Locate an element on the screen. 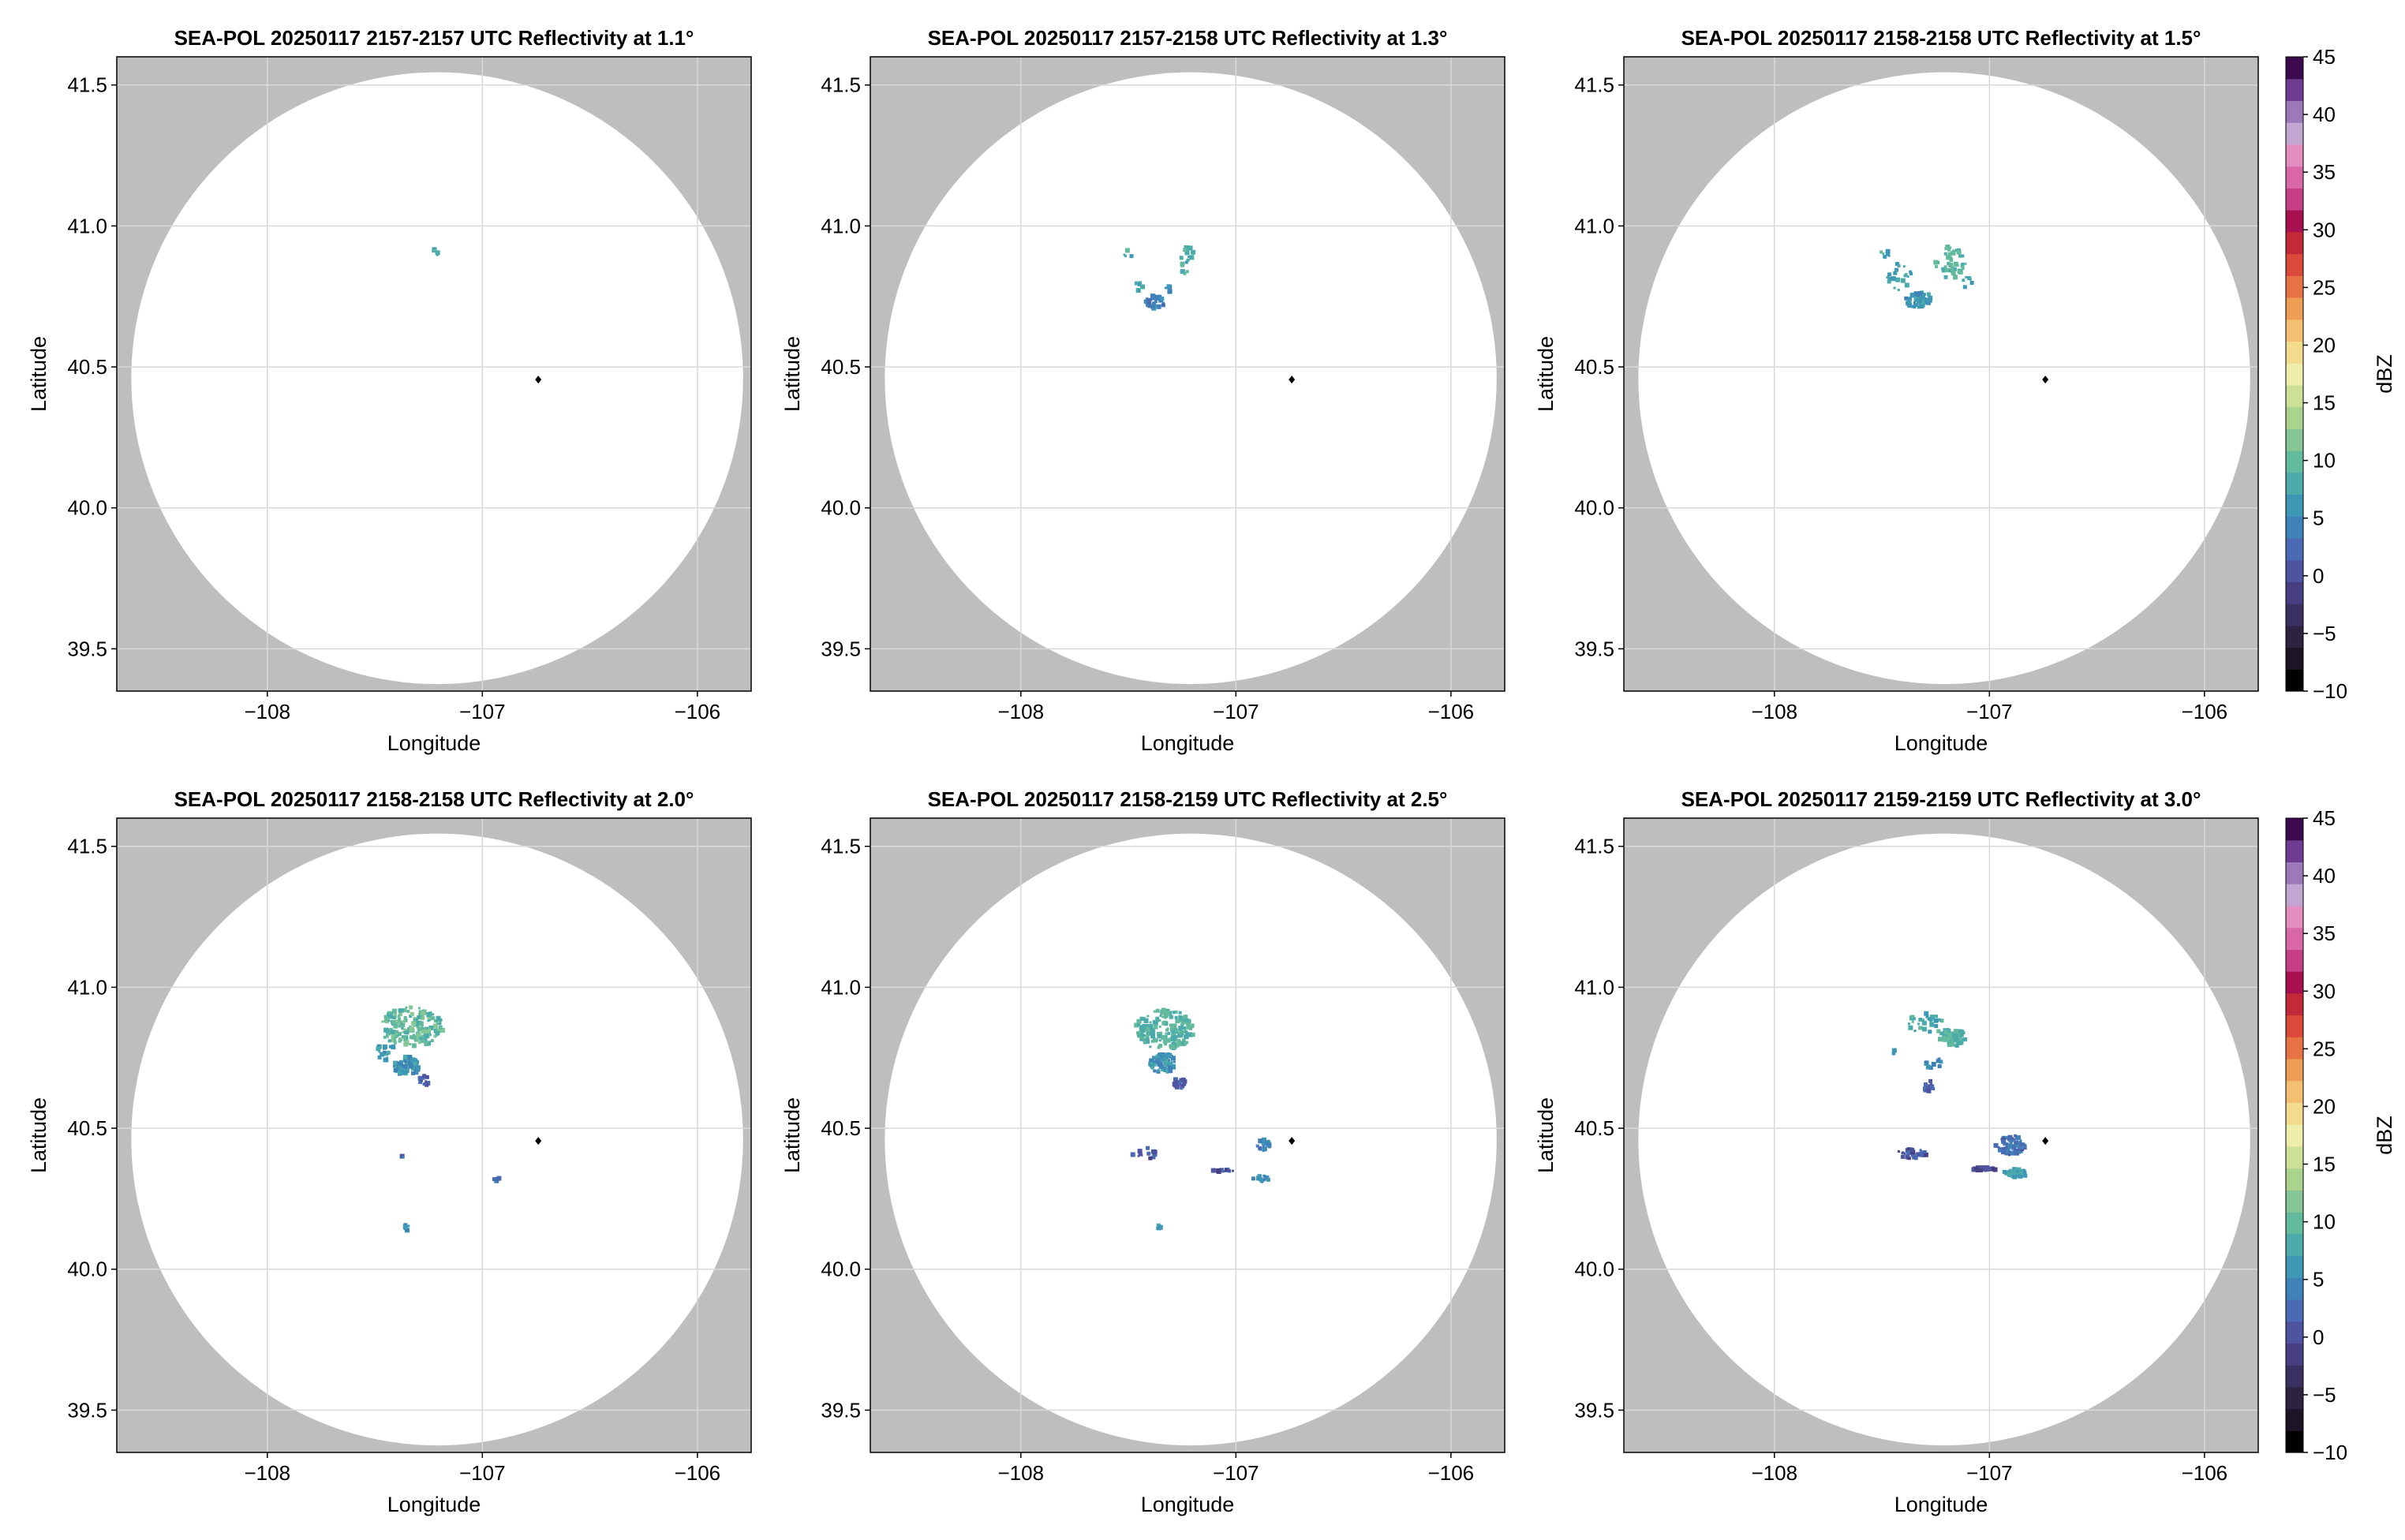  x-tick-label: −108 is located at coordinates (267, 711).